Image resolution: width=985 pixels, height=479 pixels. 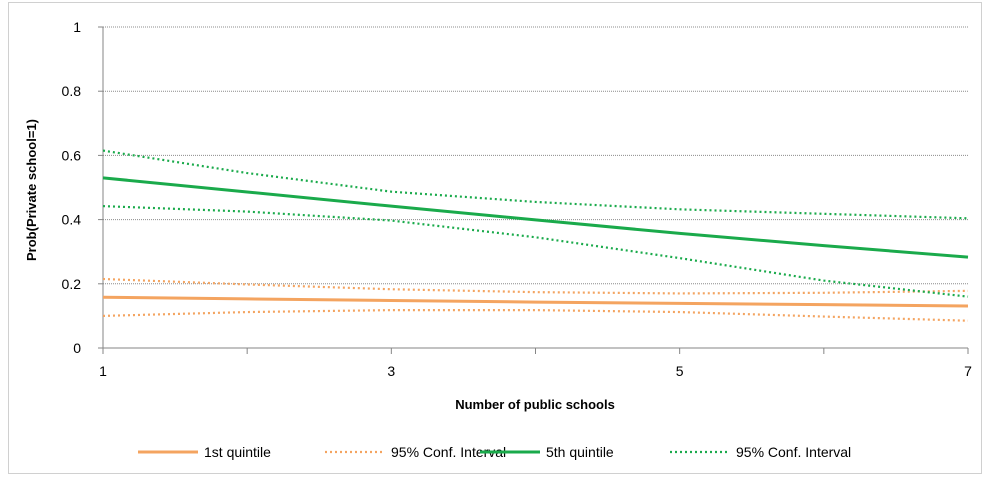 What do you see at coordinates (72, 284) in the screenshot?
I see `y-tick-label: 0.2` at bounding box center [72, 284].